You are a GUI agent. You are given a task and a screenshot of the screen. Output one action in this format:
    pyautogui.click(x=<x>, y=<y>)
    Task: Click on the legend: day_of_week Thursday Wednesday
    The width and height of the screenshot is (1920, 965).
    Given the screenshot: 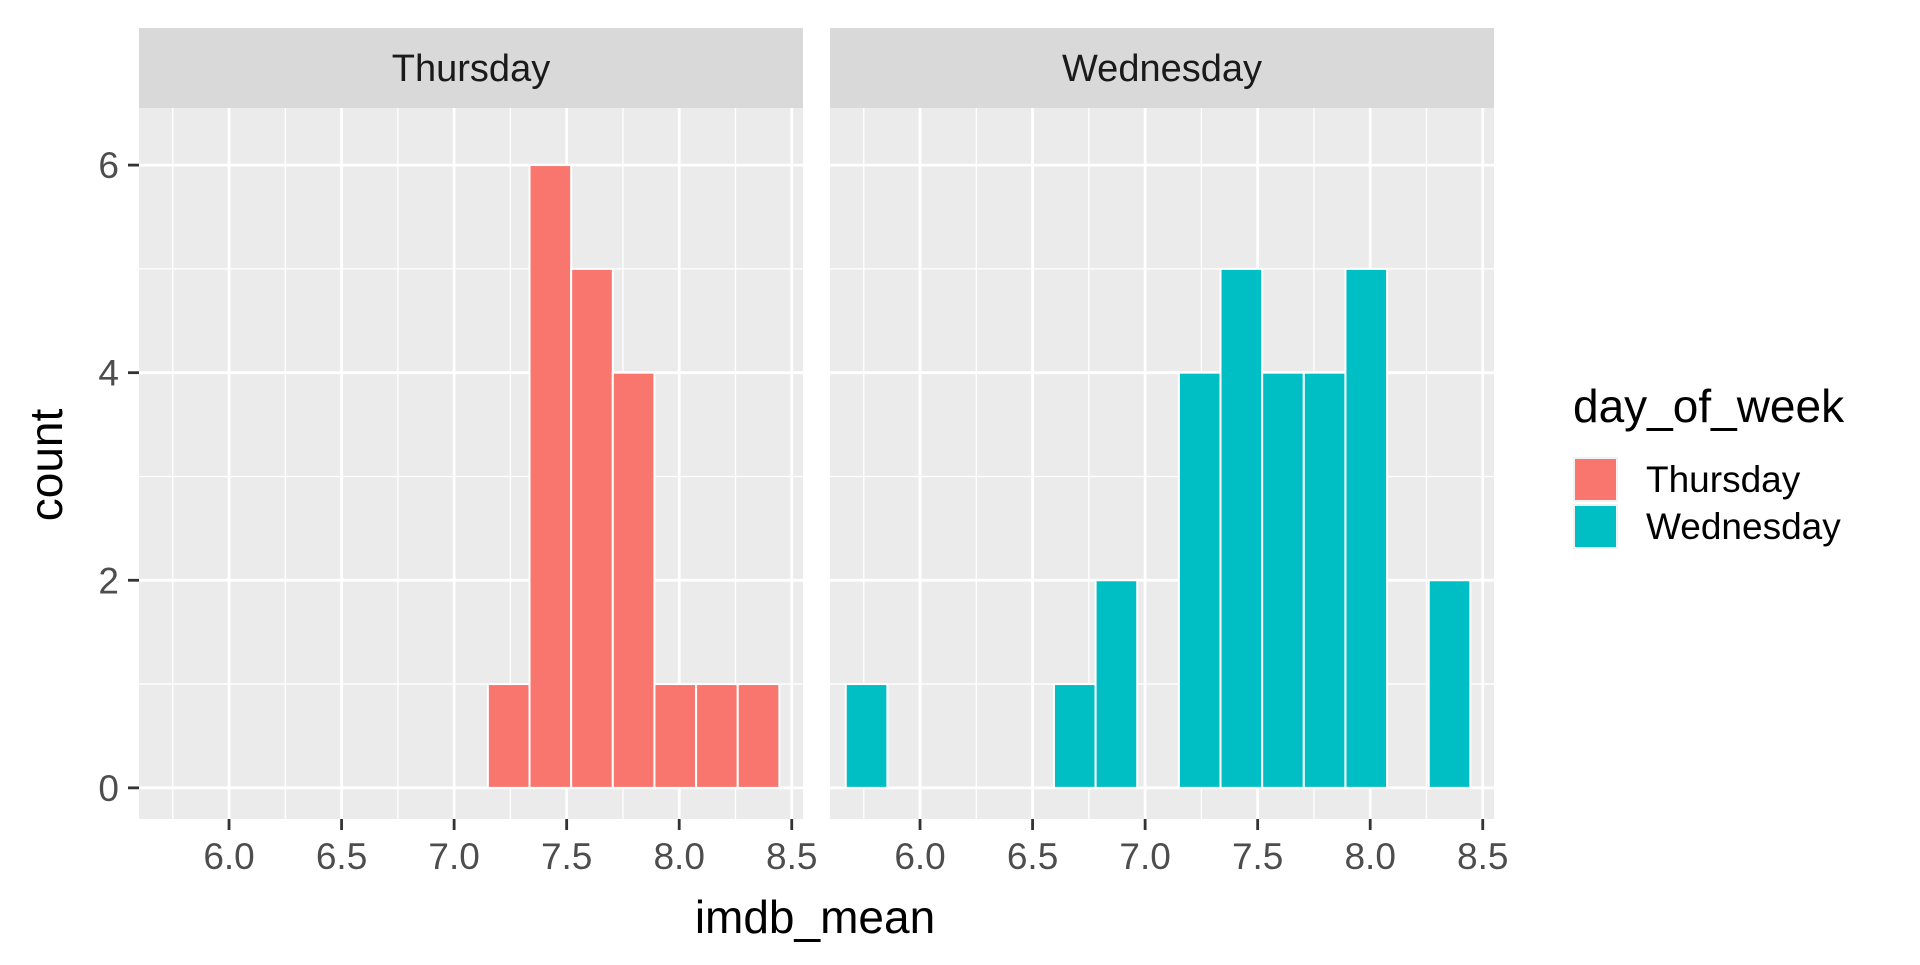 What is the action you would take?
    pyautogui.click(x=1709, y=464)
    